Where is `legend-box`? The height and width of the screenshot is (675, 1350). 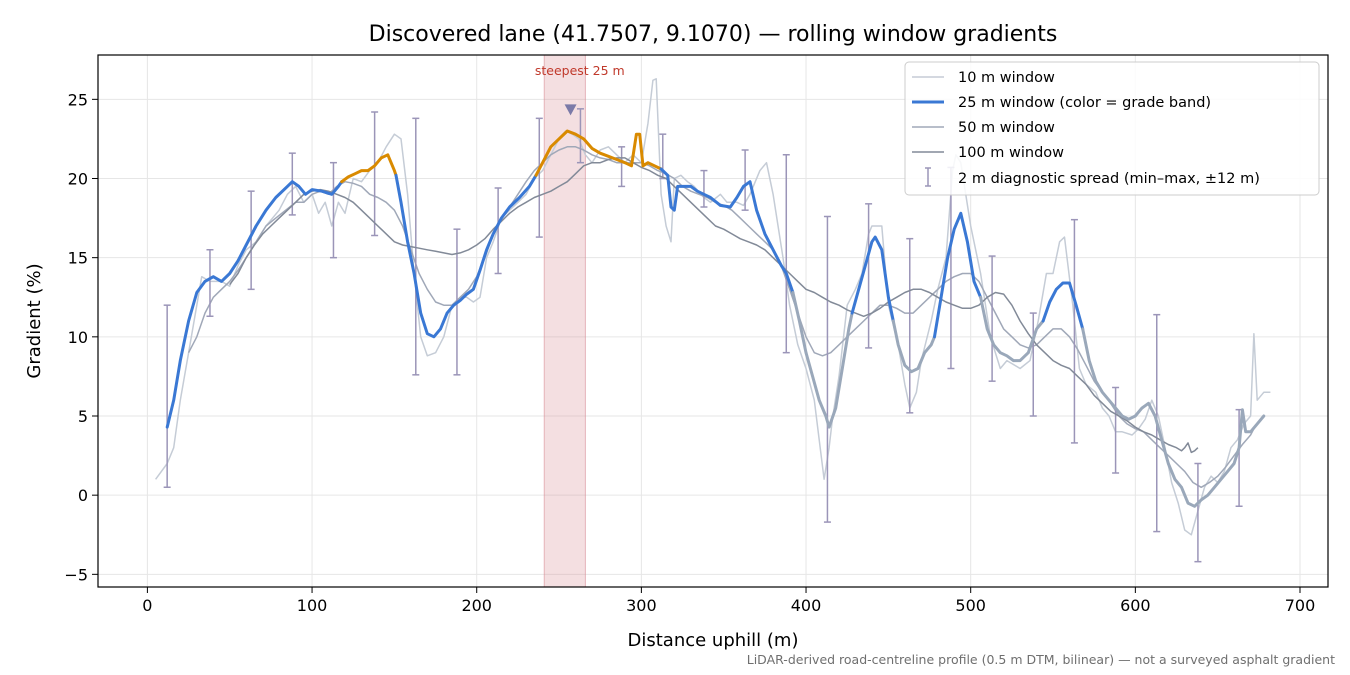
legend-box is located at coordinates (1112, 128).